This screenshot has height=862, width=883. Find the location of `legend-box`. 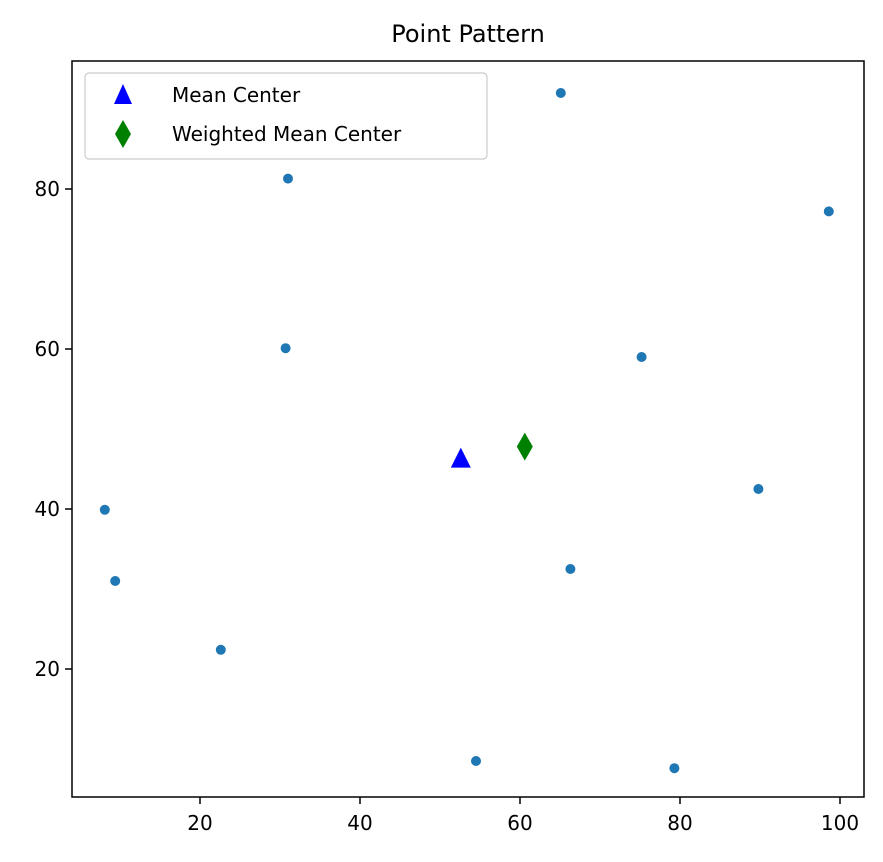

legend-box is located at coordinates (286, 116).